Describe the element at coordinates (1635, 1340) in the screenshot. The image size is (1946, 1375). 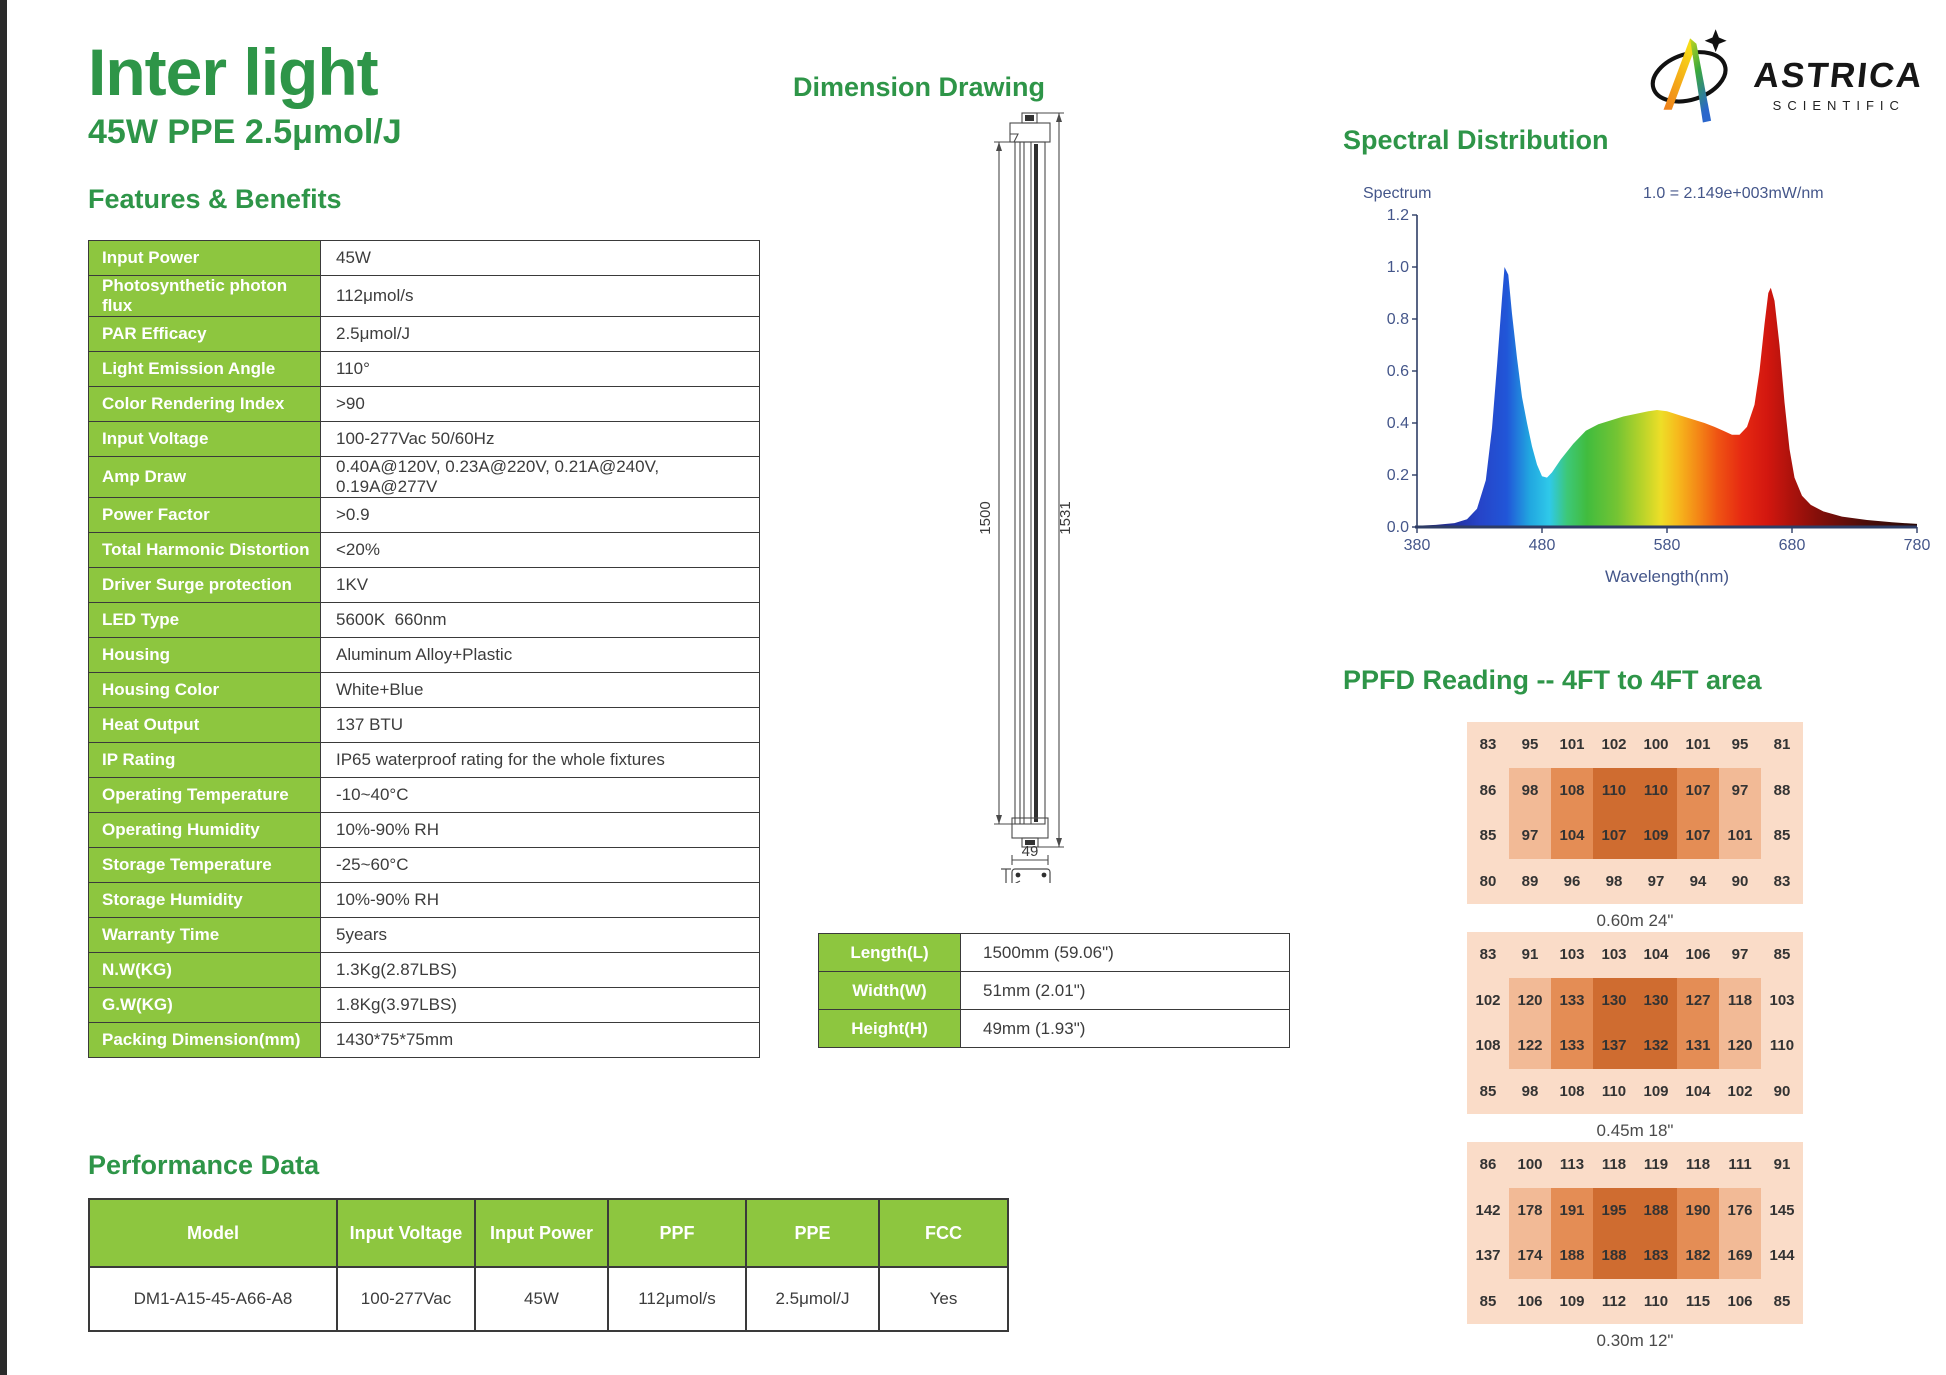
I see `ppfd-caption: 0.30m 12"` at that location.